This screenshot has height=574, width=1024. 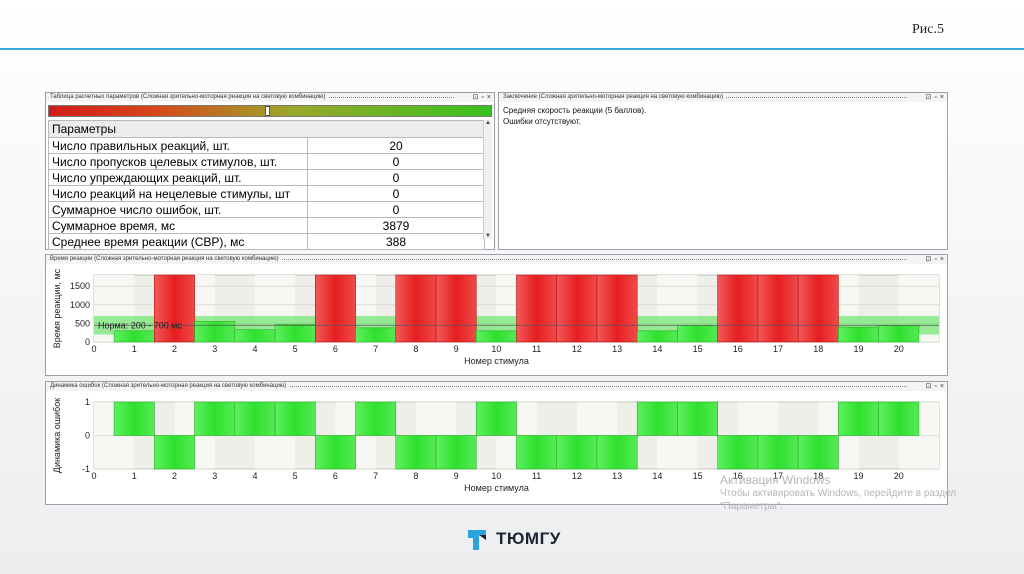 I want to click on scroll-down-icon: ▼, so click(x=488, y=236).